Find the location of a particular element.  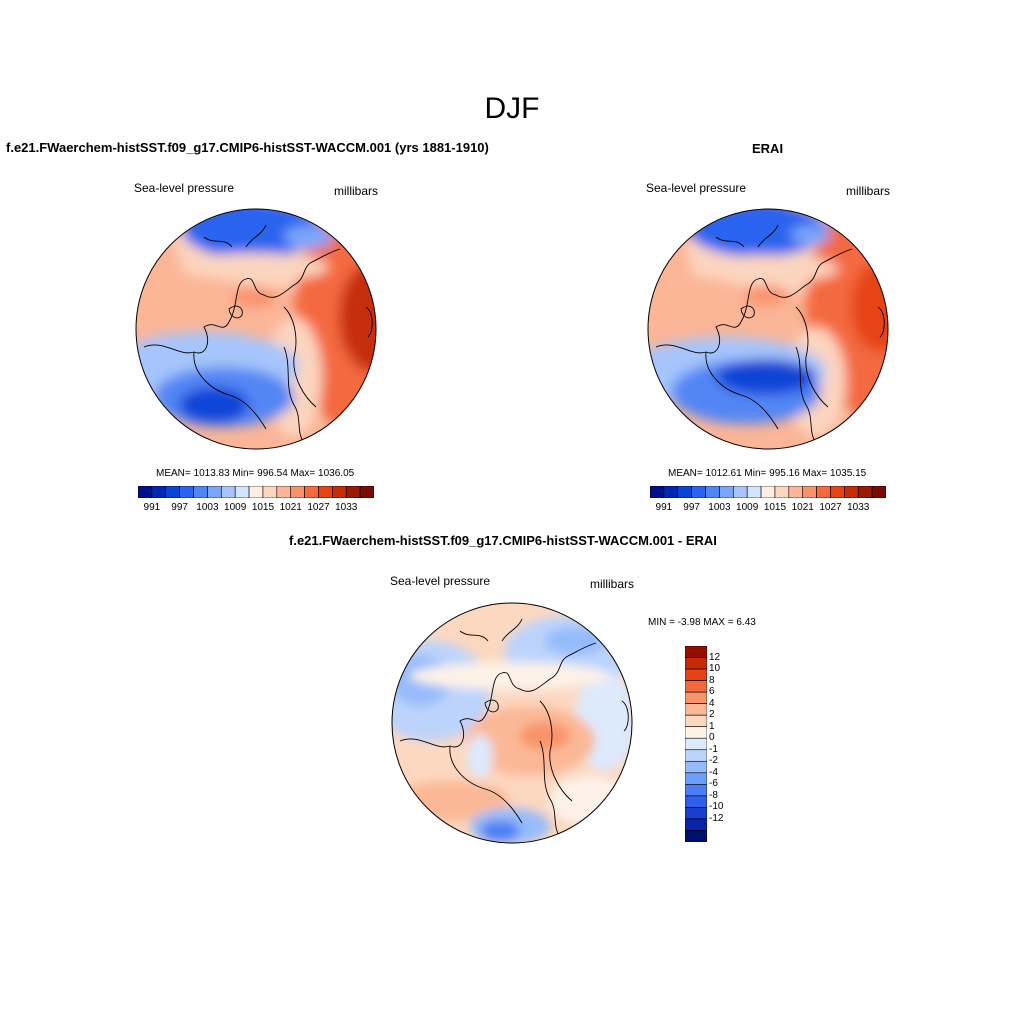

colorbar-tick-label: 2 is located at coordinates (712, 715).